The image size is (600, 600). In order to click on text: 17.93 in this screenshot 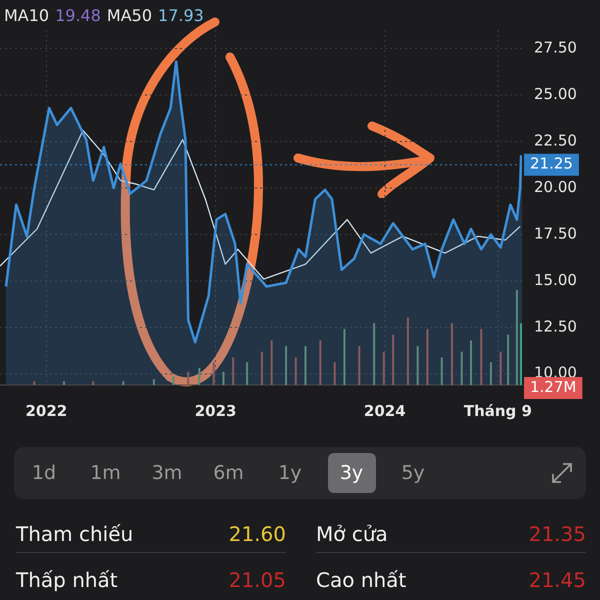, I will do `click(181, 15)`.